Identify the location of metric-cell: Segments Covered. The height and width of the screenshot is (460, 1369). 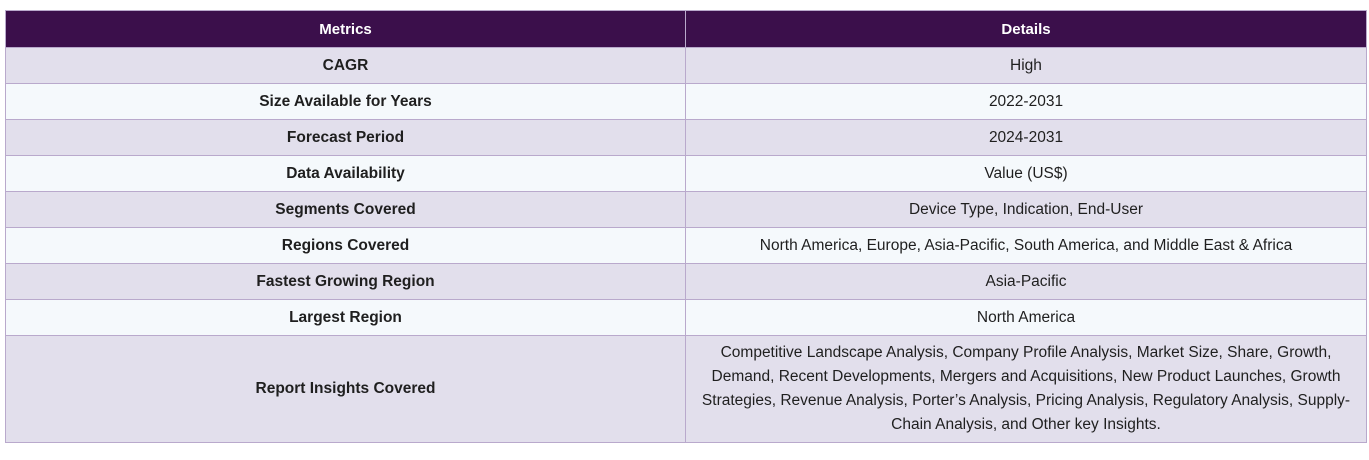
(345, 209).